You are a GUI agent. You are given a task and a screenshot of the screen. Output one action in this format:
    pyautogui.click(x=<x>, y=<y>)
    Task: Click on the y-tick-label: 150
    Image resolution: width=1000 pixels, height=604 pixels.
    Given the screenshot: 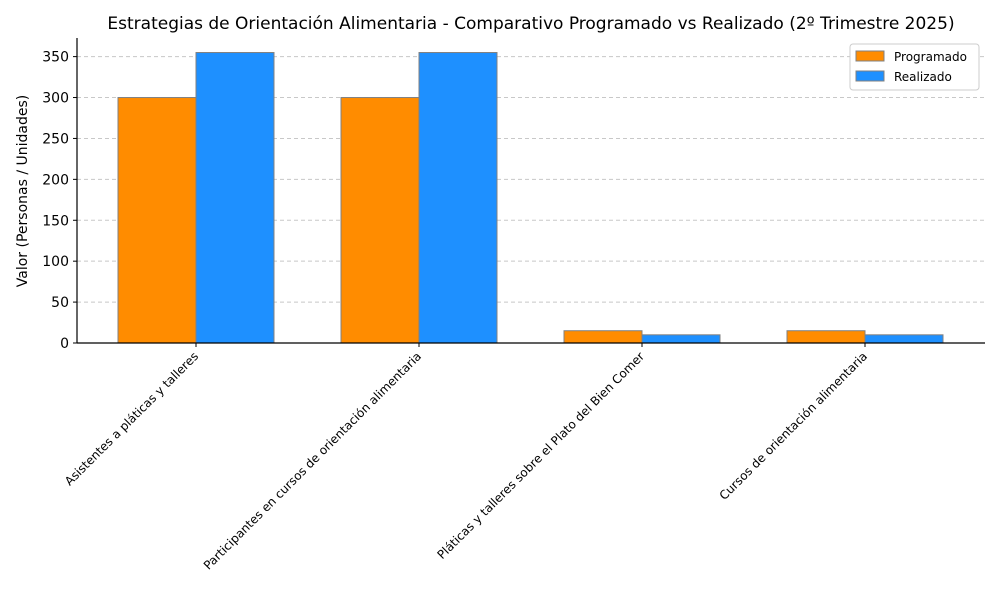 What is the action you would take?
    pyautogui.click(x=55, y=221)
    